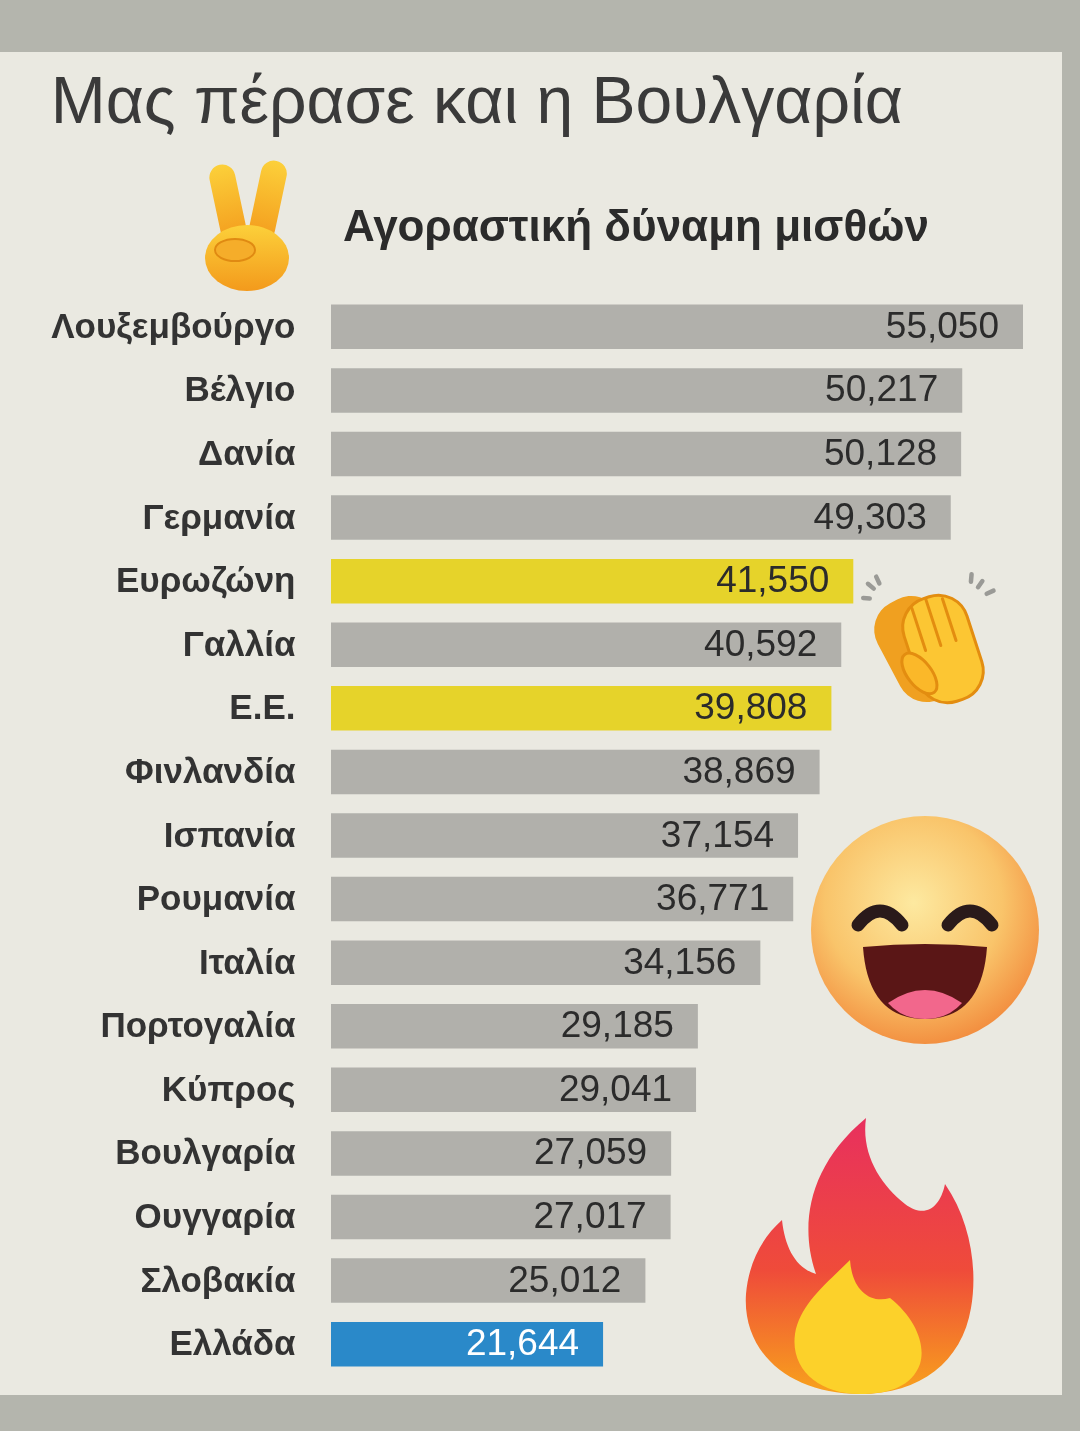  Describe the element at coordinates (239, 643) in the screenshot. I see `y-tick-label: Γαλλία` at that location.